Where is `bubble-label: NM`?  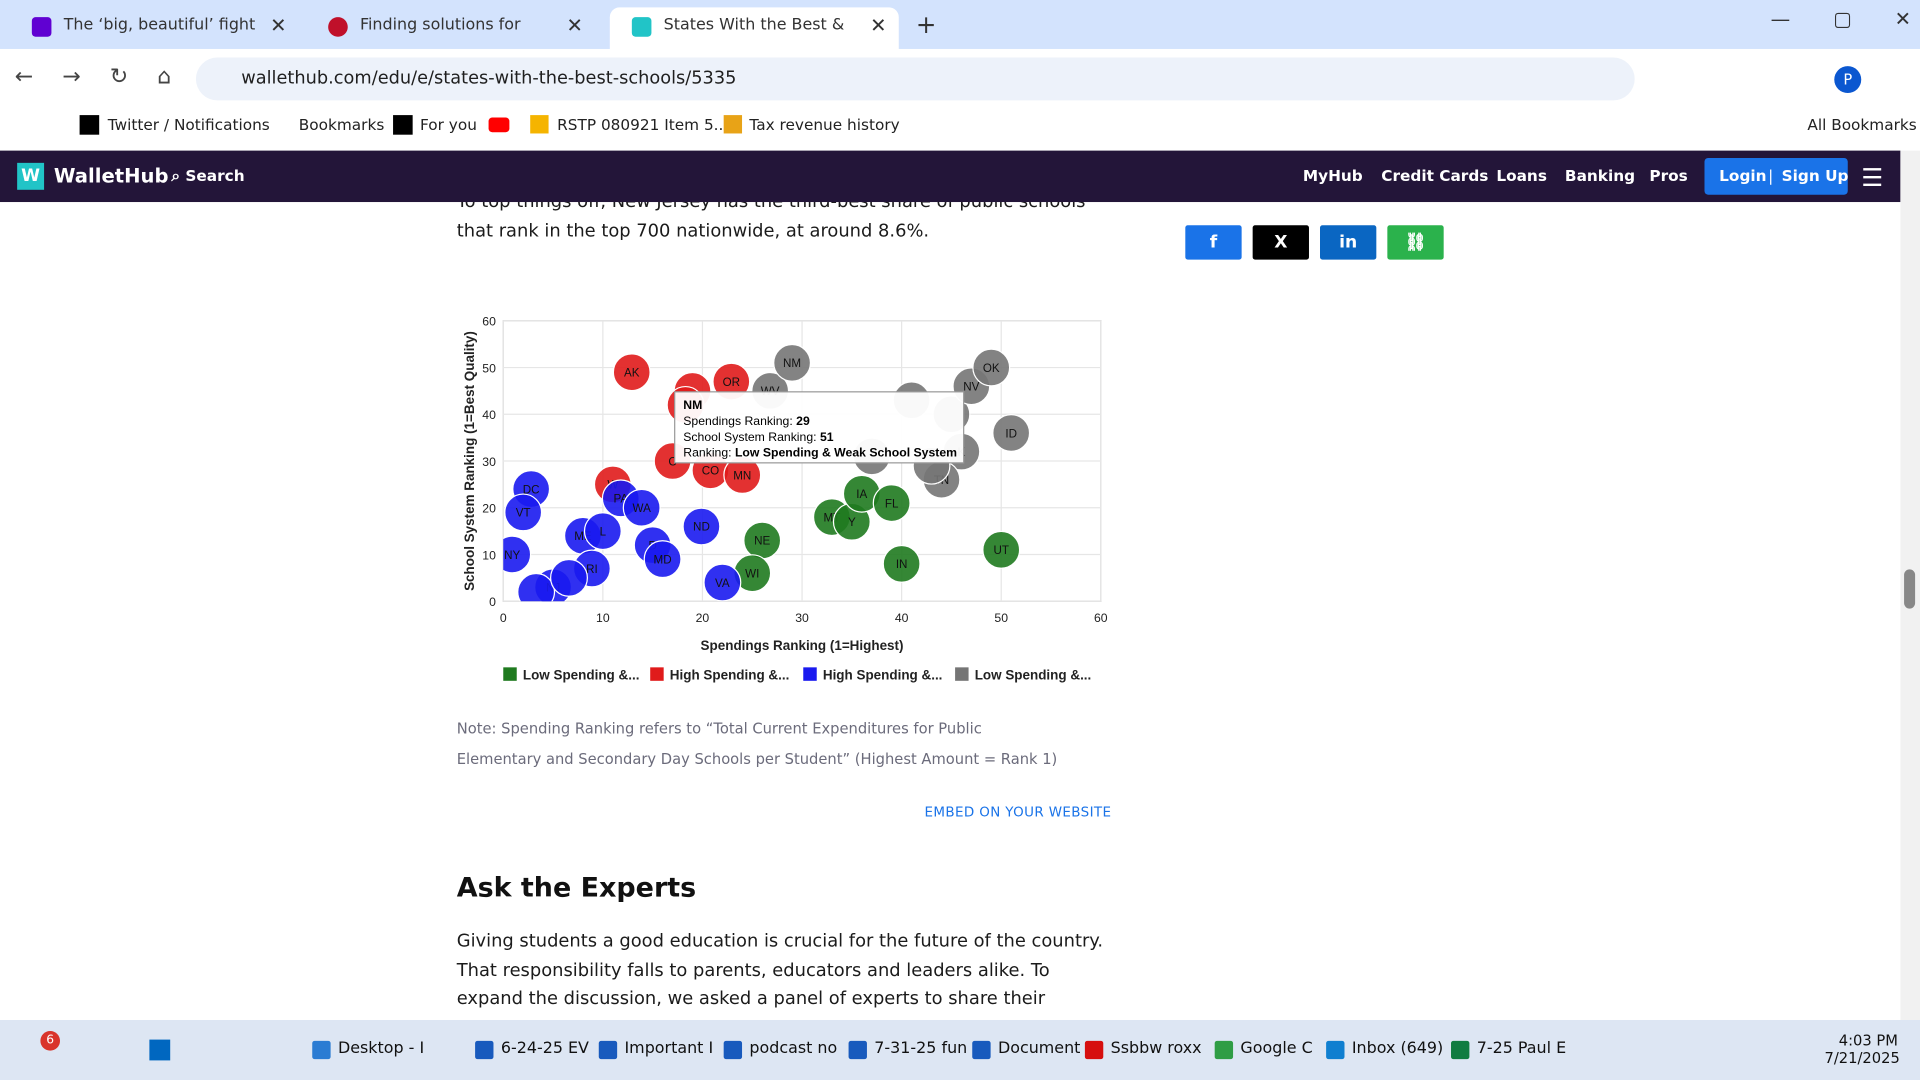
bubble-label: NM is located at coordinates (792, 363).